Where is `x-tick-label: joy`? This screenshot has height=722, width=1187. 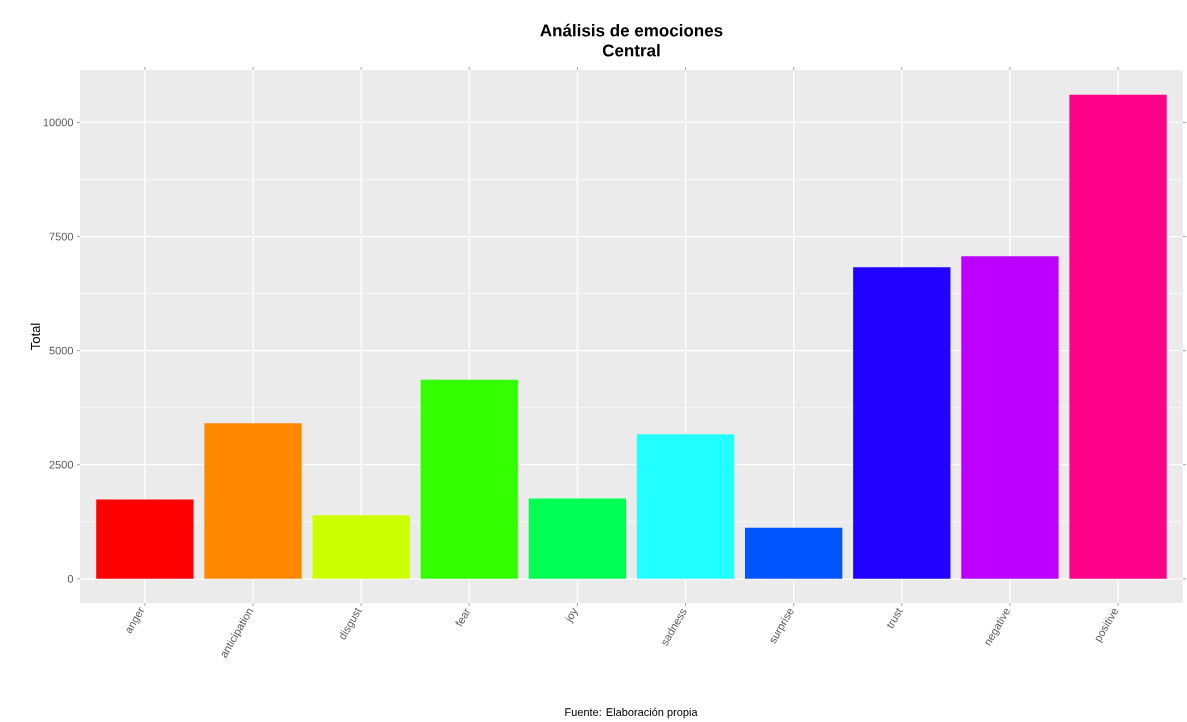 x-tick-label: joy is located at coordinates (571, 616).